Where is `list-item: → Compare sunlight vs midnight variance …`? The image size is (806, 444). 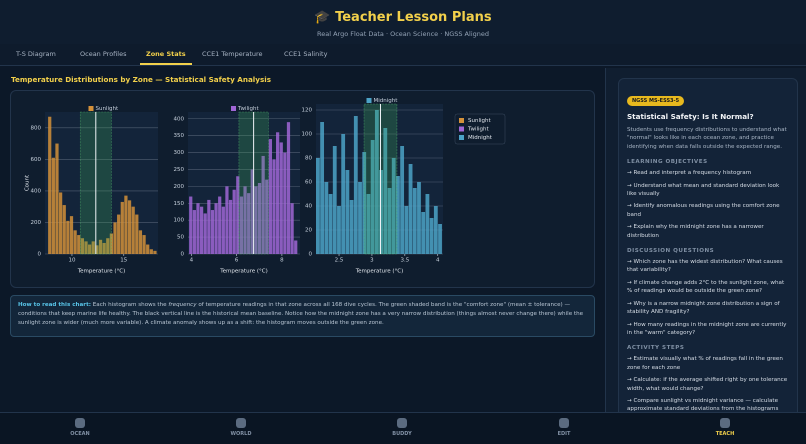
list-item: → Compare sunlight vs midnight variance … is located at coordinates (703, 404).